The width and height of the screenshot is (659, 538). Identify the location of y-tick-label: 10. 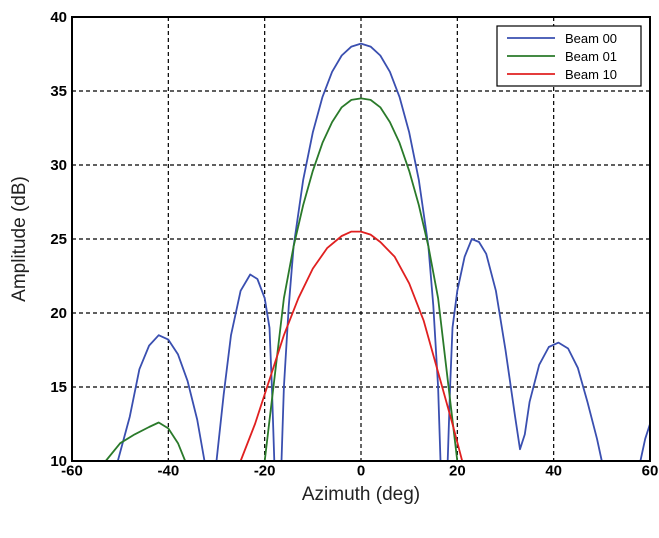
(58, 461).